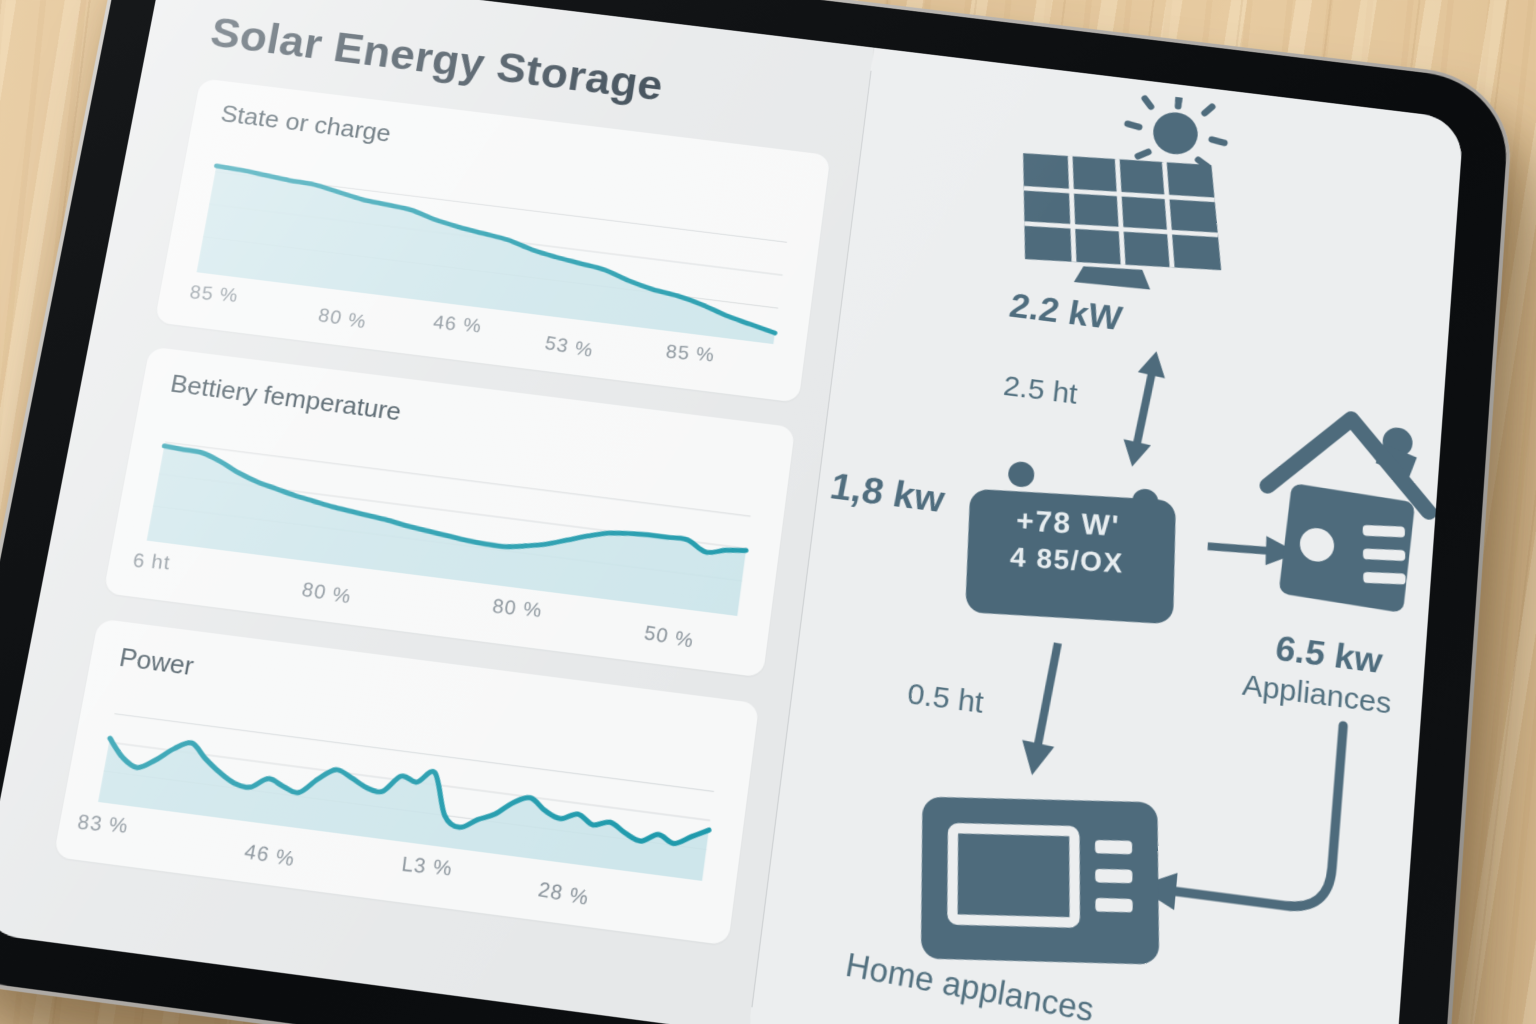 This screenshot has width=1536, height=1024. I want to click on state-of-charge-chart, so click(494, 240).